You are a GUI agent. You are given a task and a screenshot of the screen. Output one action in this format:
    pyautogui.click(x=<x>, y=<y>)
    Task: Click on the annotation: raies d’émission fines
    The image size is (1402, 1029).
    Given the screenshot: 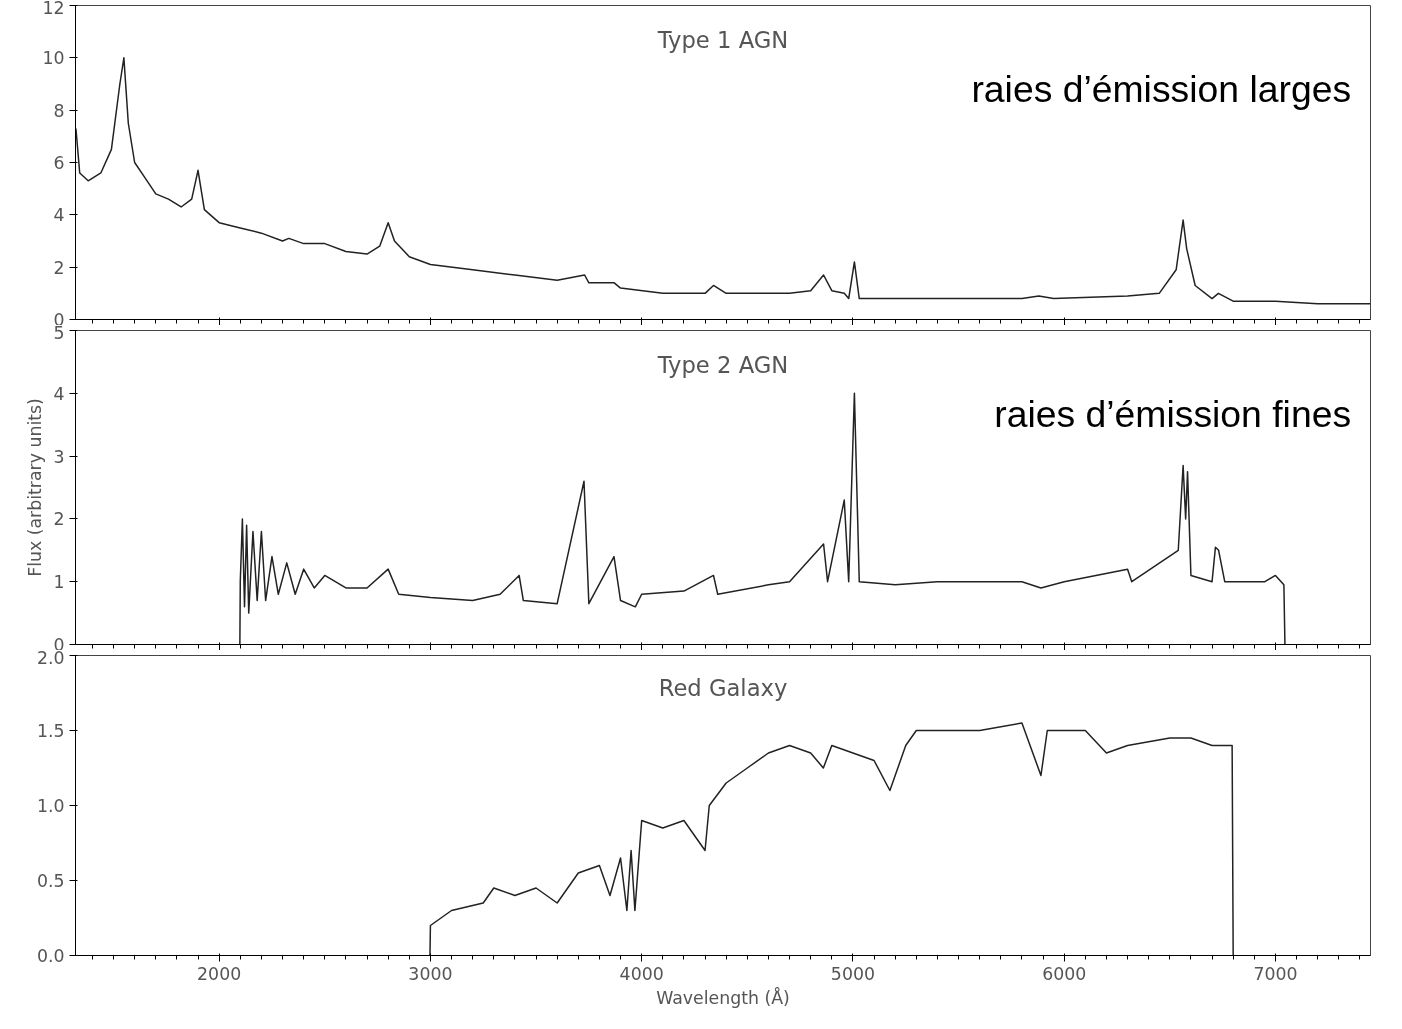 What is the action you would take?
    pyautogui.click(x=1173, y=414)
    